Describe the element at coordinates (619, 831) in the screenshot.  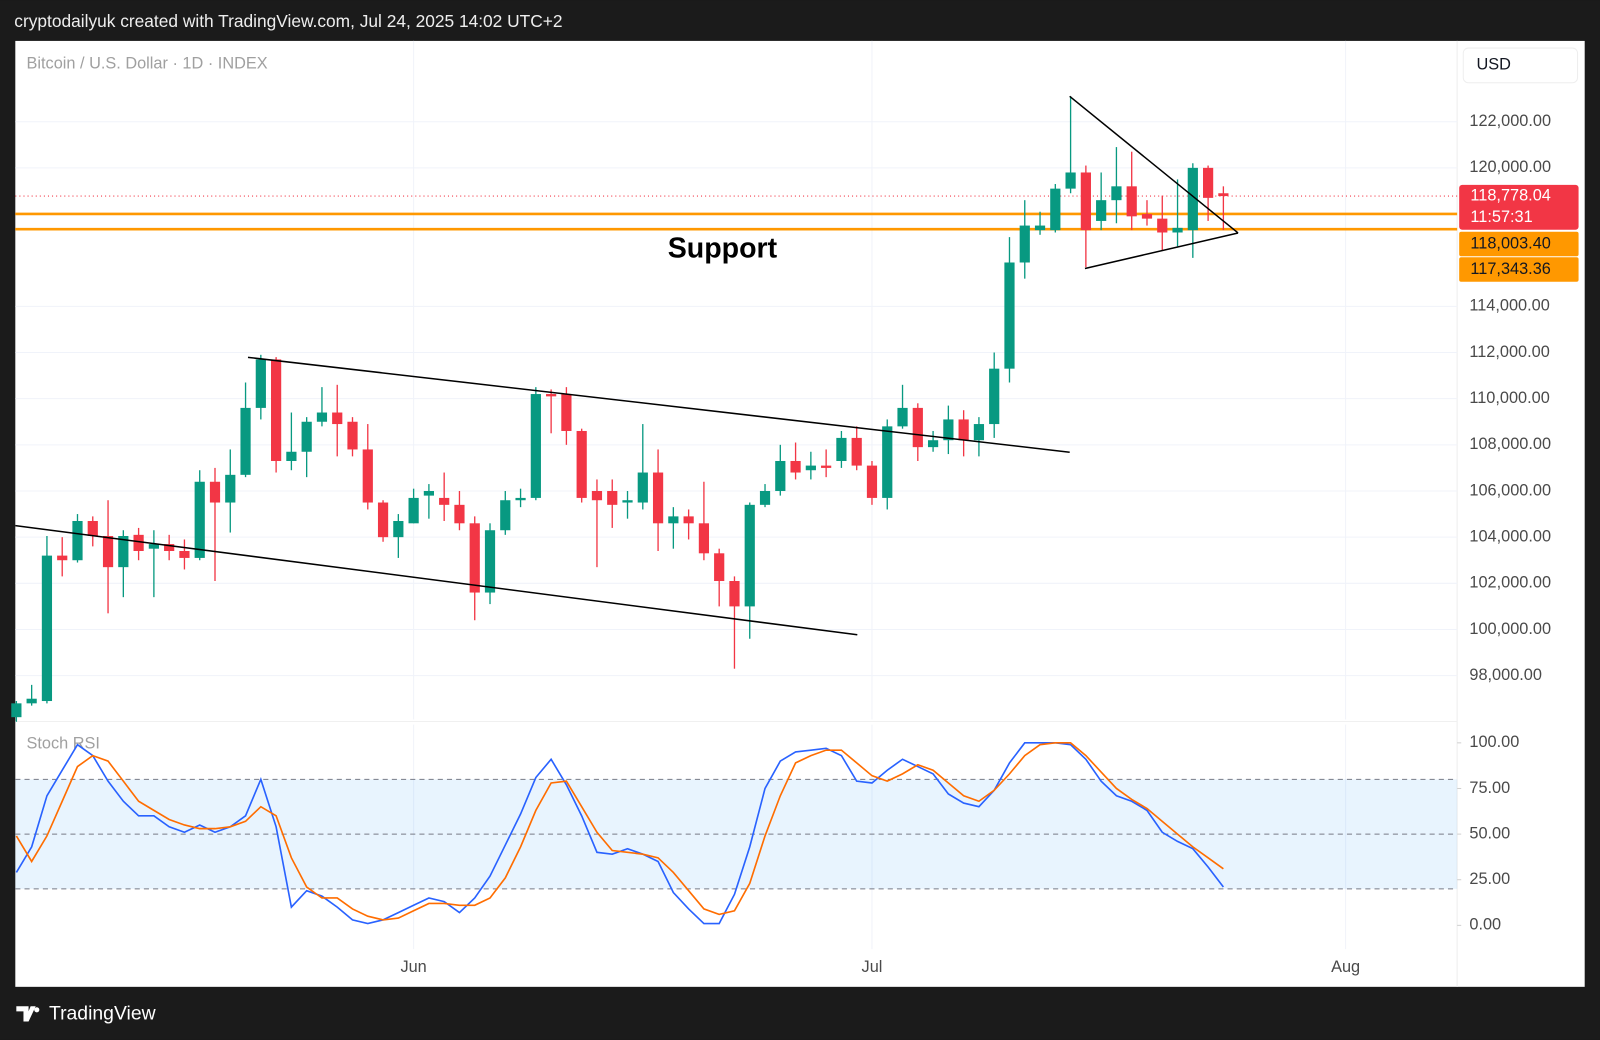
I see `stoch-line` at that location.